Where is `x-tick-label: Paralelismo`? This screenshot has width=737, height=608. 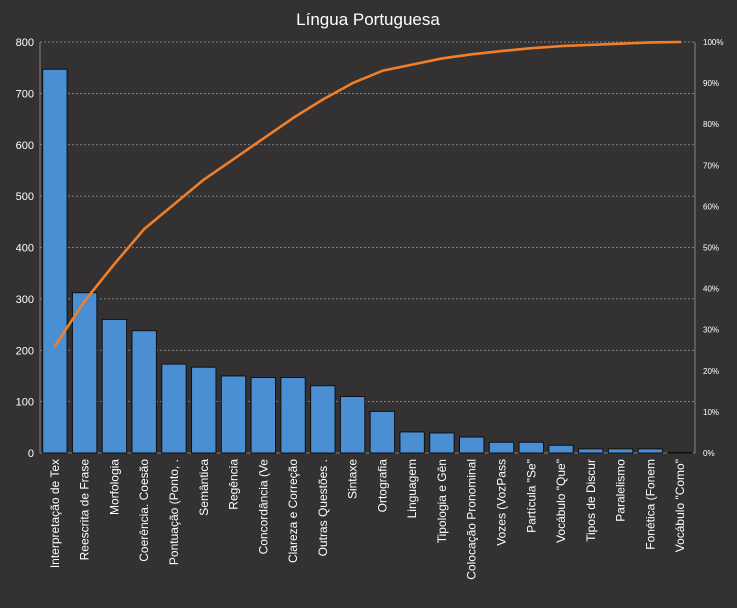
x-tick-label: Paralelismo is located at coordinates (621, 490).